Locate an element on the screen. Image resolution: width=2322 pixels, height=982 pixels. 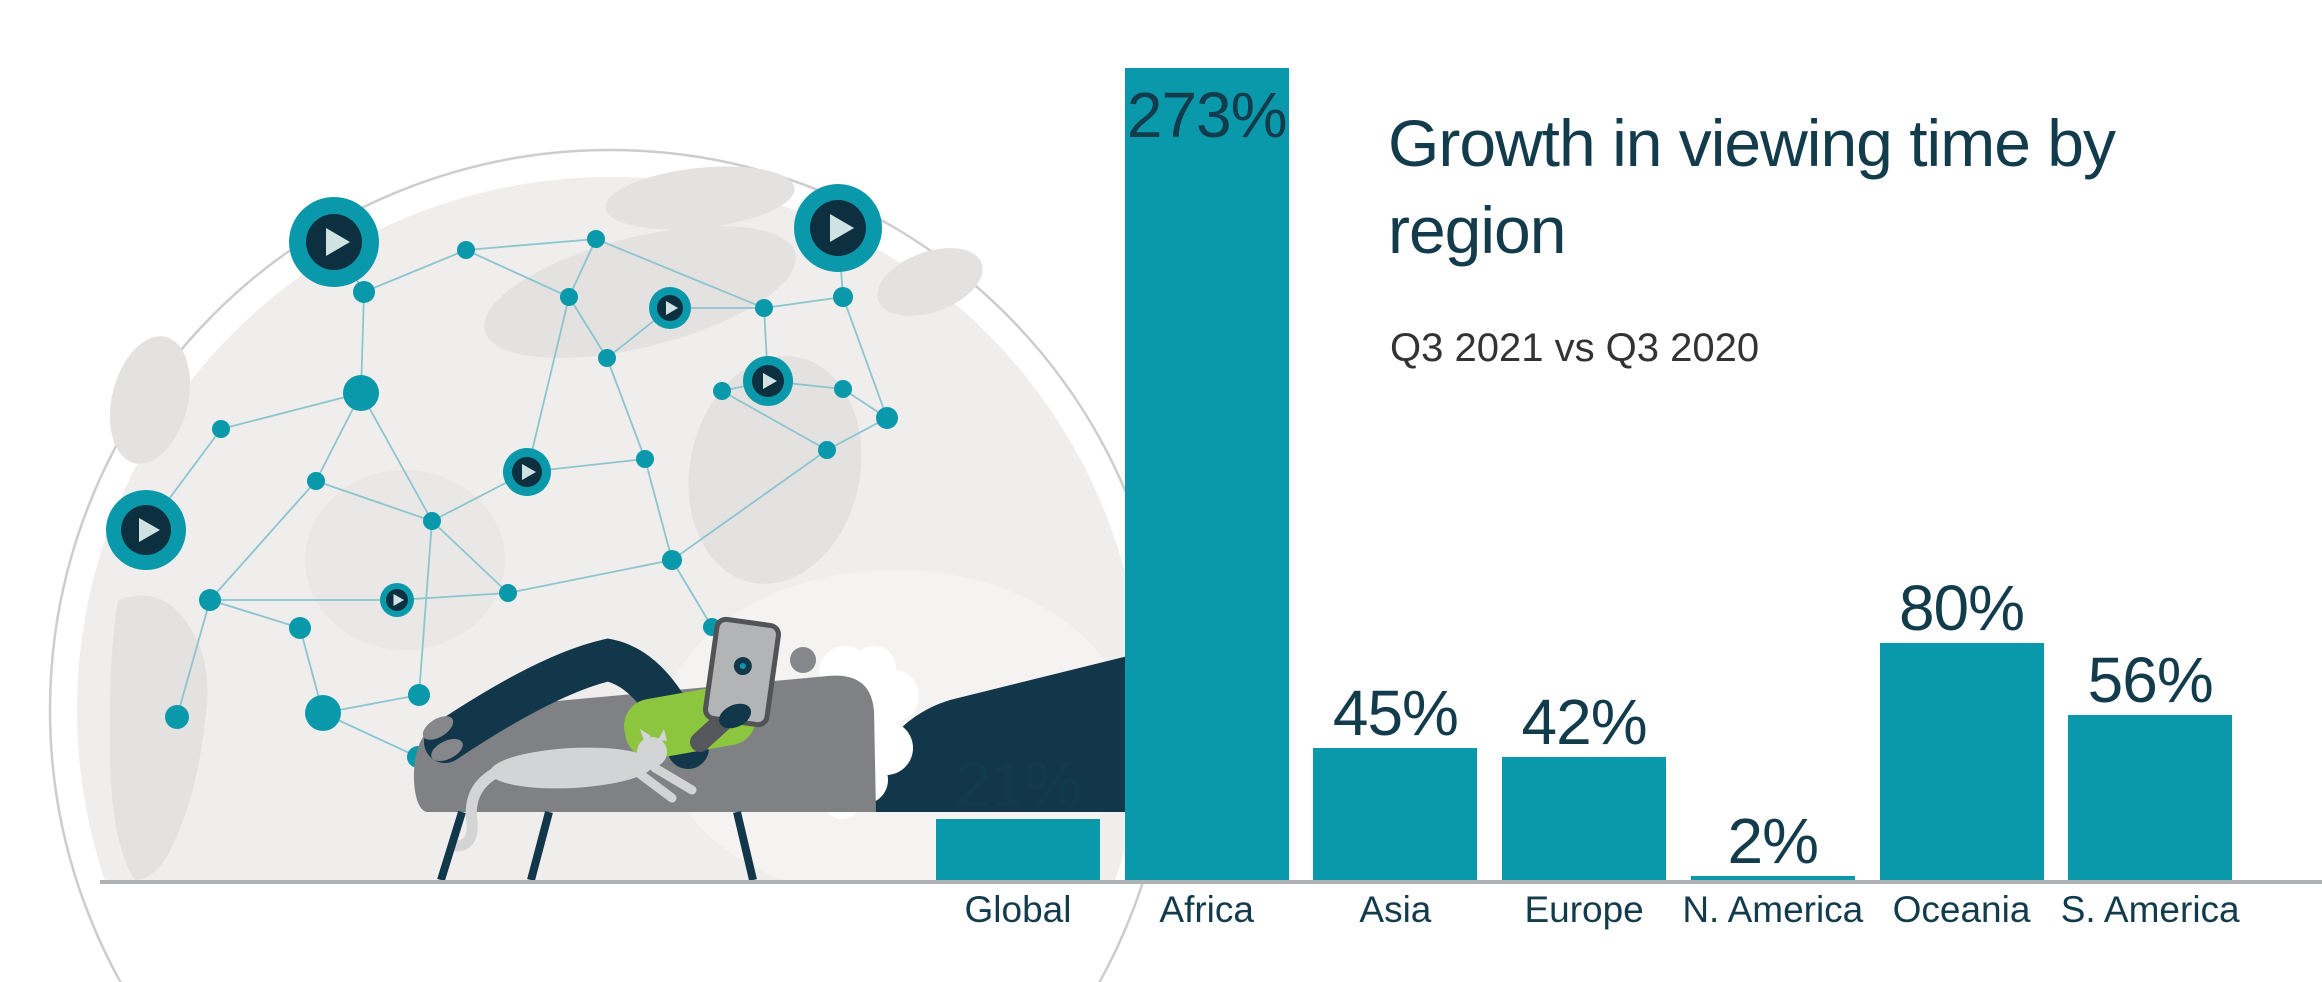
category-label-oceania: Oceania is located at coordinates (1961, 909).